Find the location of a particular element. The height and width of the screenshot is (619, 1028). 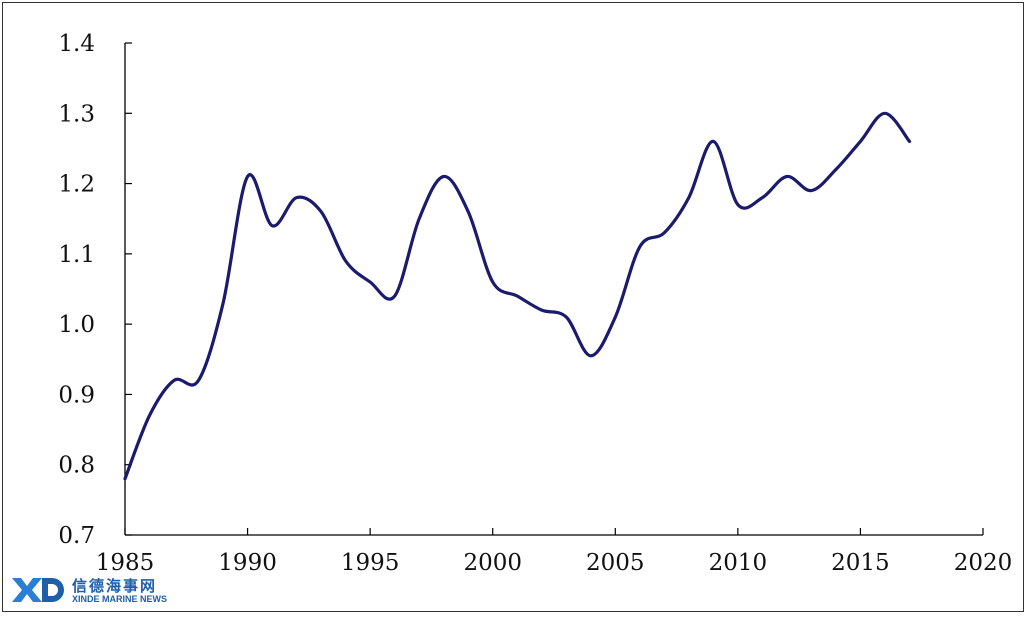

y-tick-label: 1.4 is located at coordinates (76, 44).